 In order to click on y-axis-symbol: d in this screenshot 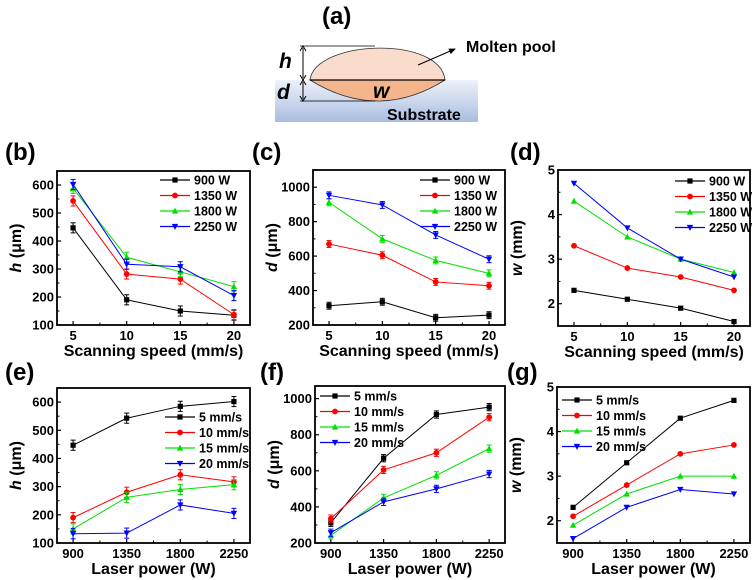, I will do `click(272, 266)`.